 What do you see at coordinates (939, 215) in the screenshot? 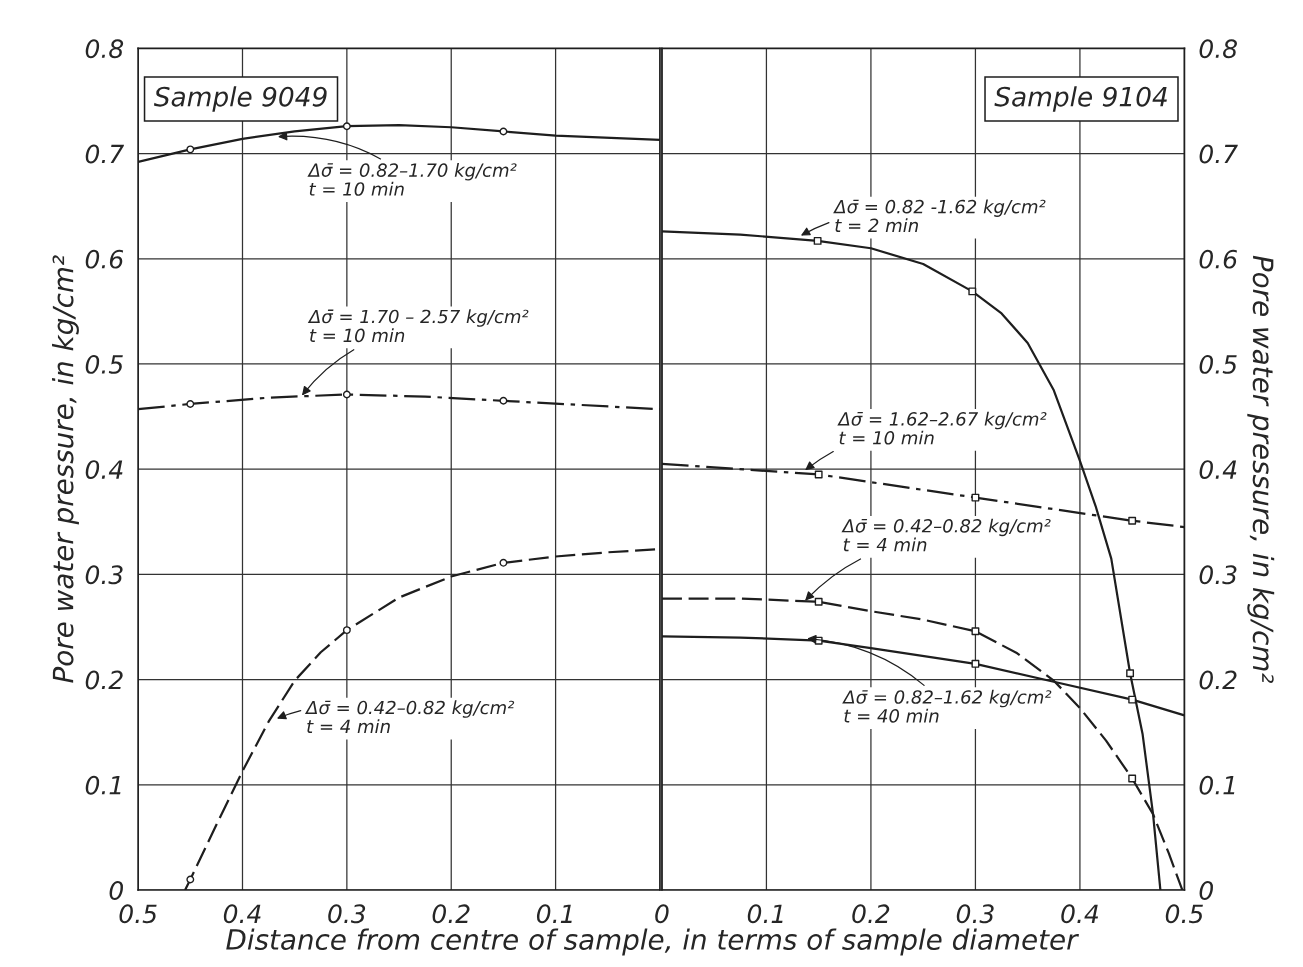
I see `annotation: Δσ̄ = 0.82 -1.62 kg/cm² t = 2 min` at bounding box center [939, 215].